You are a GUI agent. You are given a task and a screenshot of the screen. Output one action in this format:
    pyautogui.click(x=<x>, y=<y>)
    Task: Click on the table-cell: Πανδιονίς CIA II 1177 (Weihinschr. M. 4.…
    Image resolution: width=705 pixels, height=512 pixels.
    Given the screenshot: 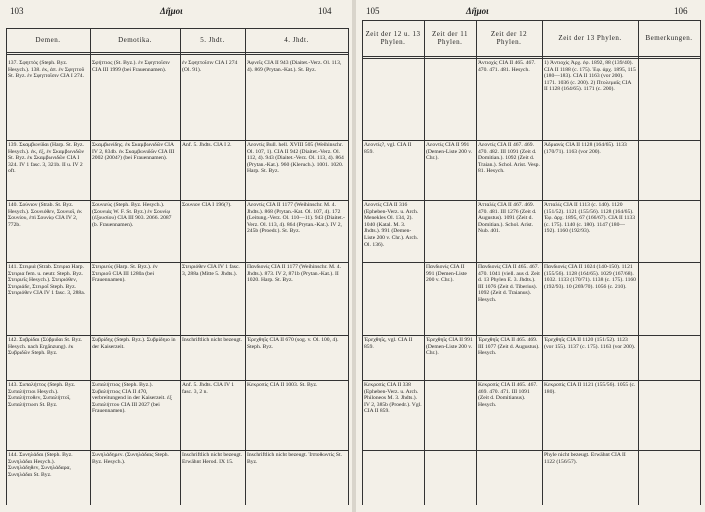 What is the action you would take?
    pyautogui.click(x=294, y=274)
    